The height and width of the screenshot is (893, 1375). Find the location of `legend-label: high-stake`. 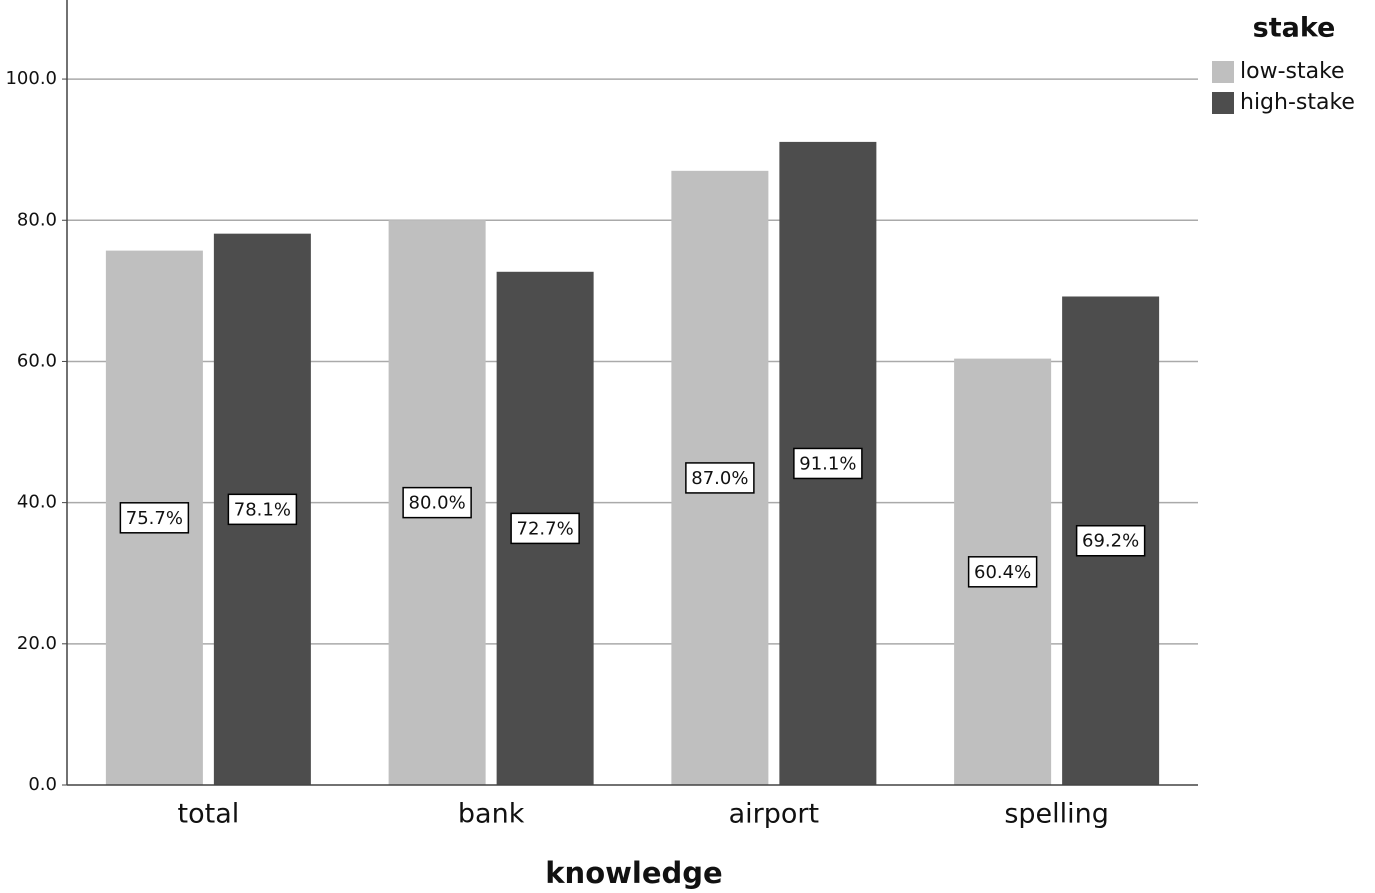

legend-label: high-stake is located at coordinates (1297, 102).